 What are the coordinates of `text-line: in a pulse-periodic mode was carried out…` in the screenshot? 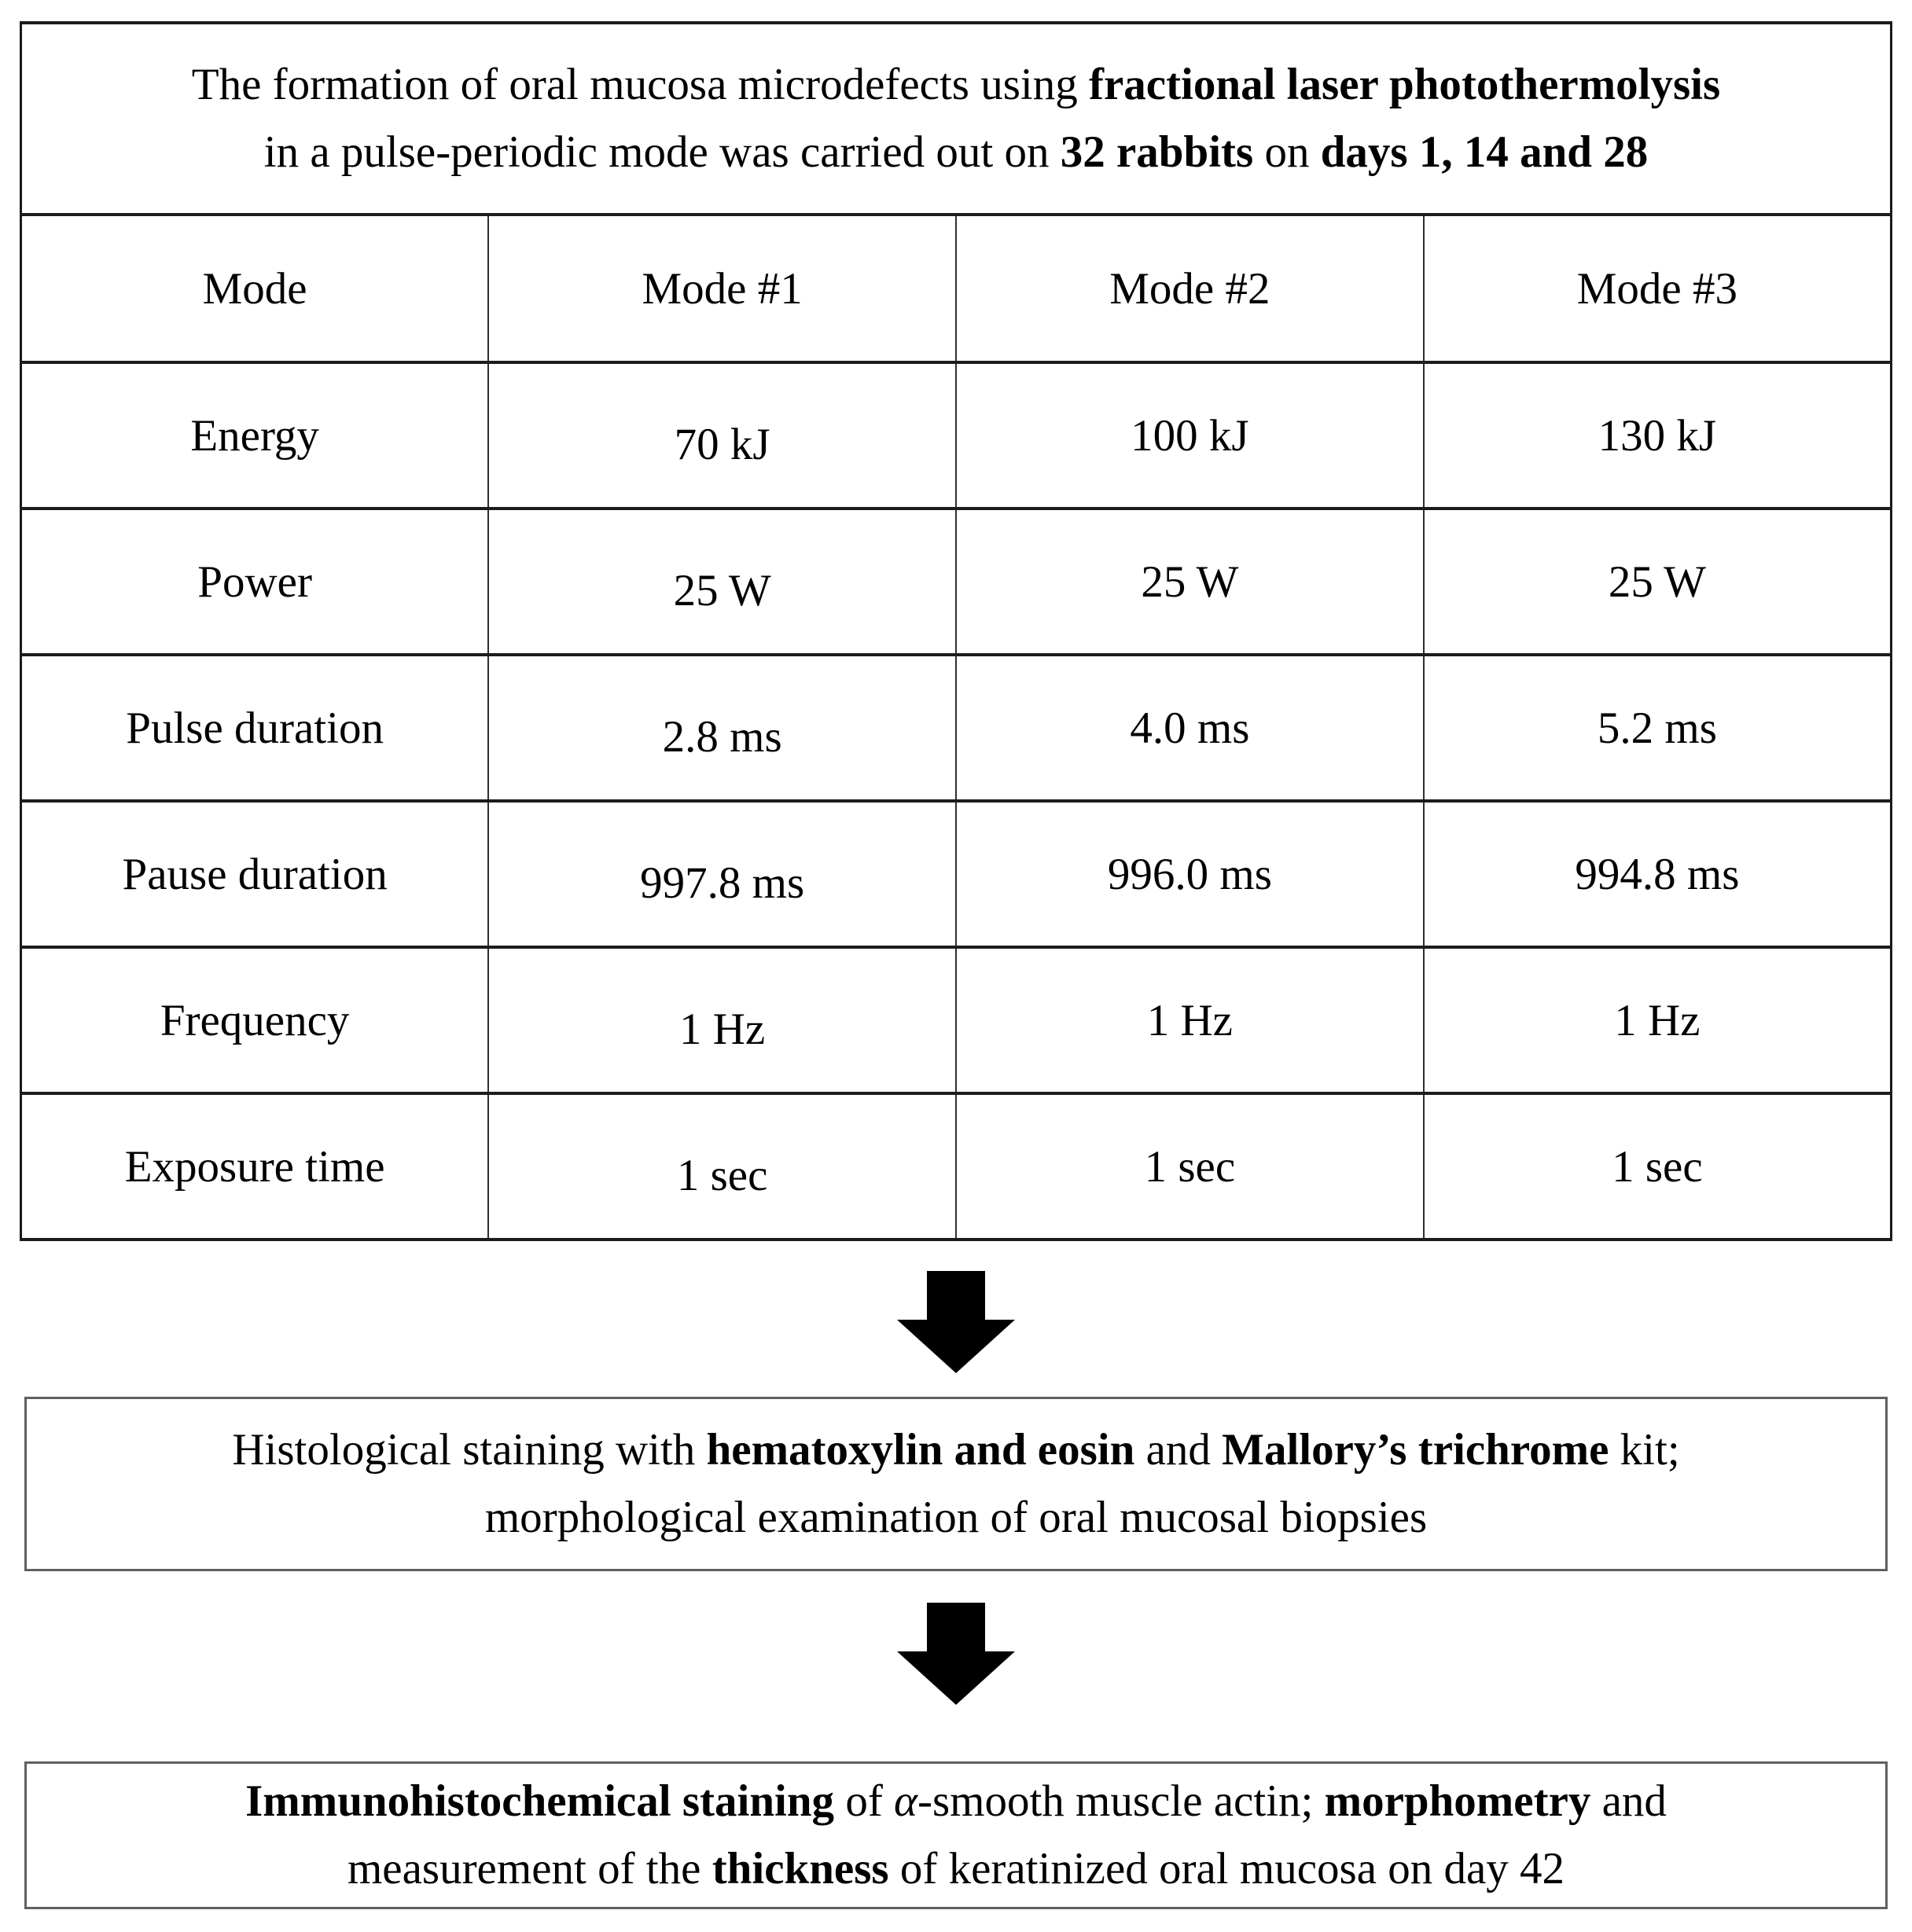 It's located at (956, 152).